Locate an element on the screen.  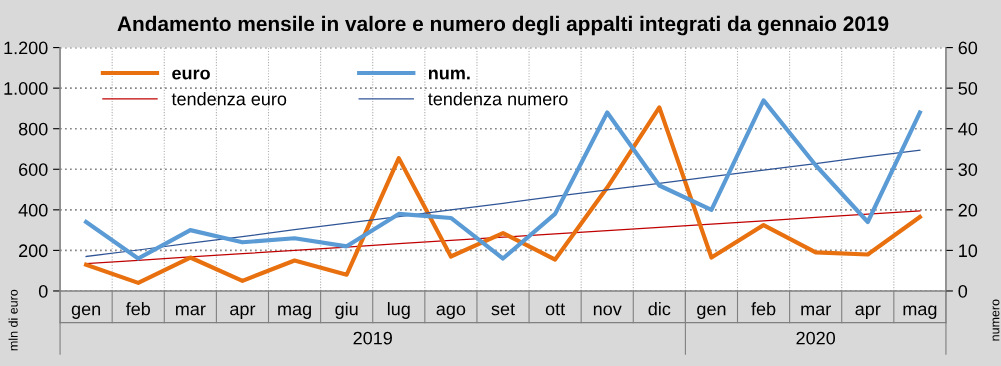
x-tick-label: ott is located at coordinates (555, 309).